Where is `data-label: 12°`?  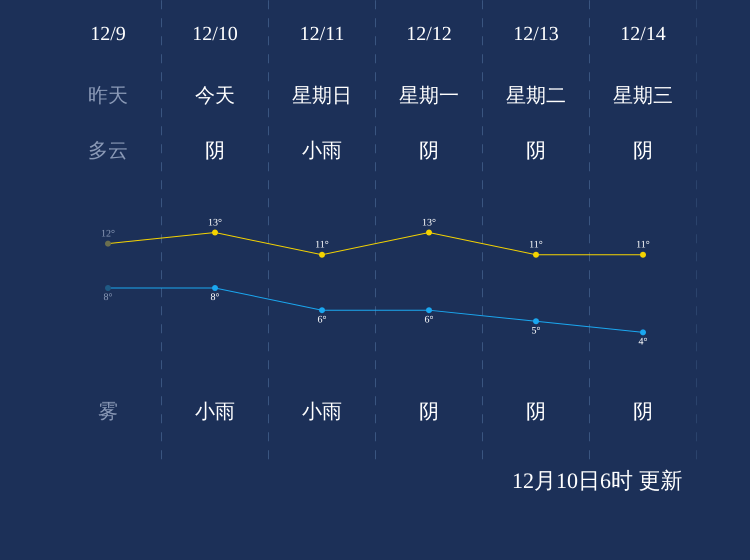
data-label: 12° is located at coordinates (108, 234).